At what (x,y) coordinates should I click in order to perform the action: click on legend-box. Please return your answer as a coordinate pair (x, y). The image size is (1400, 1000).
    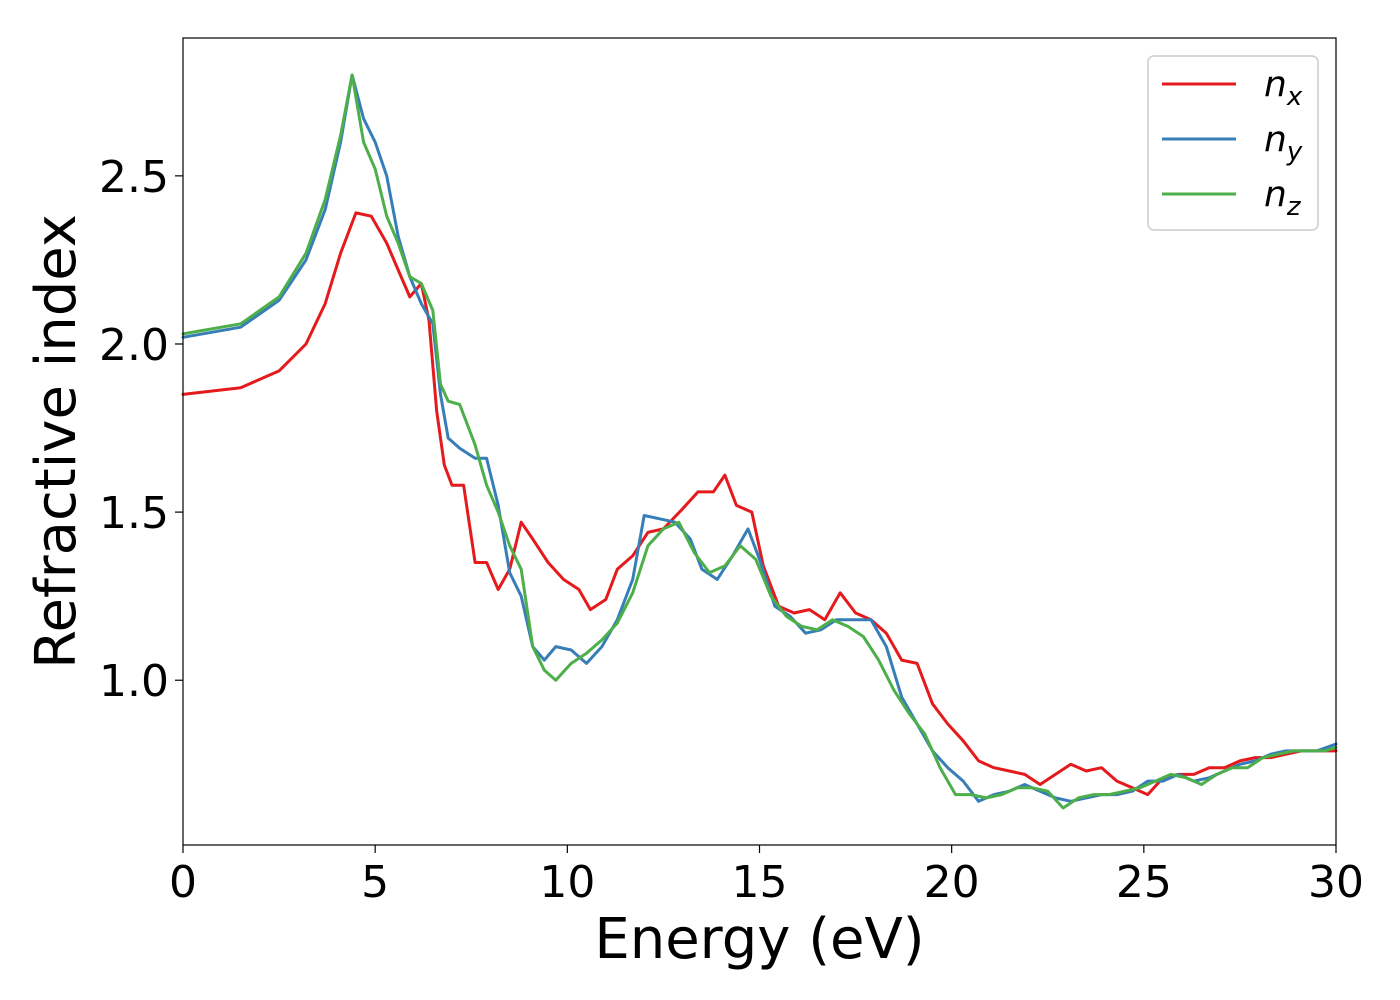
    Looking at the image, I should click on (1233, 143).